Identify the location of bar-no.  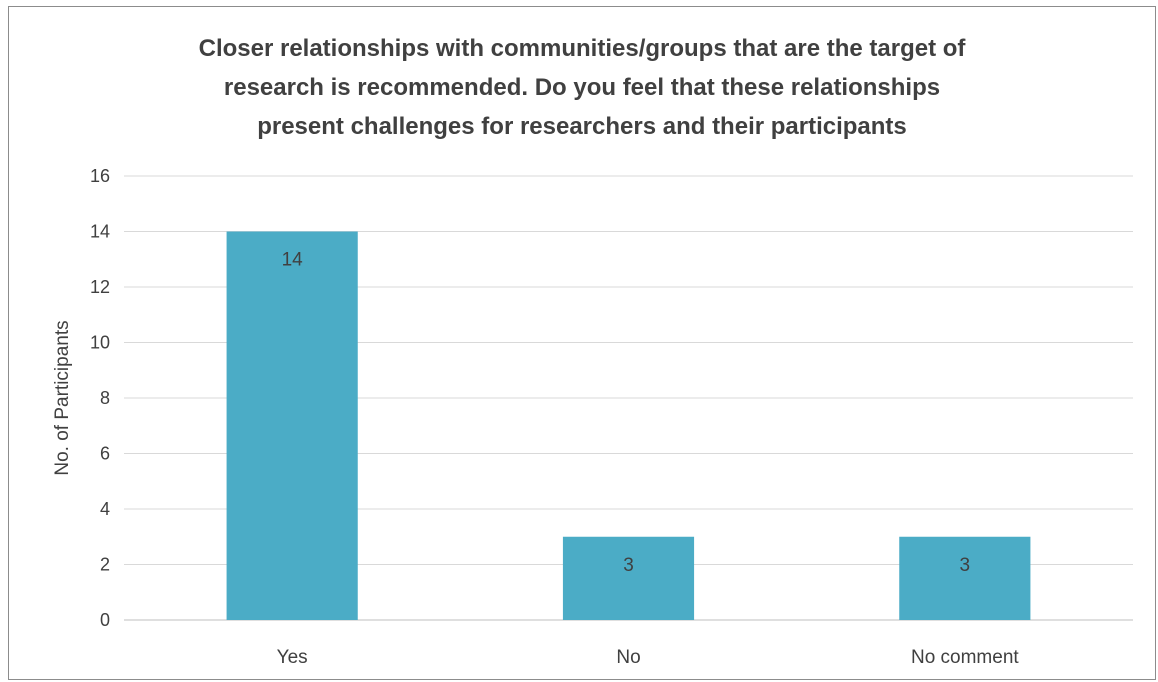
(628, 578).